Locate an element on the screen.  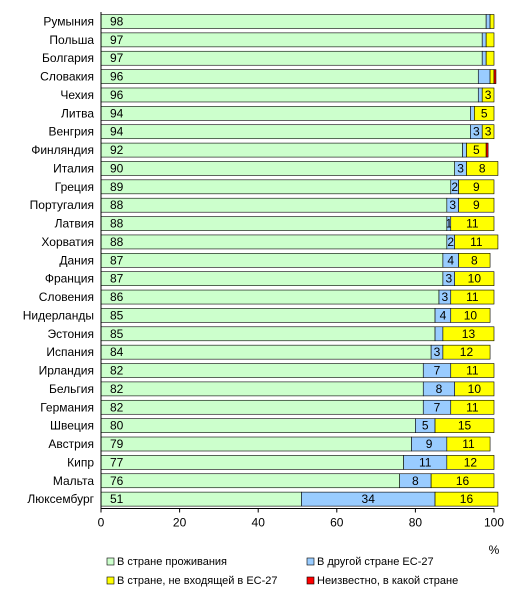
category-label: Эстония is located at coordinates (71, 334).